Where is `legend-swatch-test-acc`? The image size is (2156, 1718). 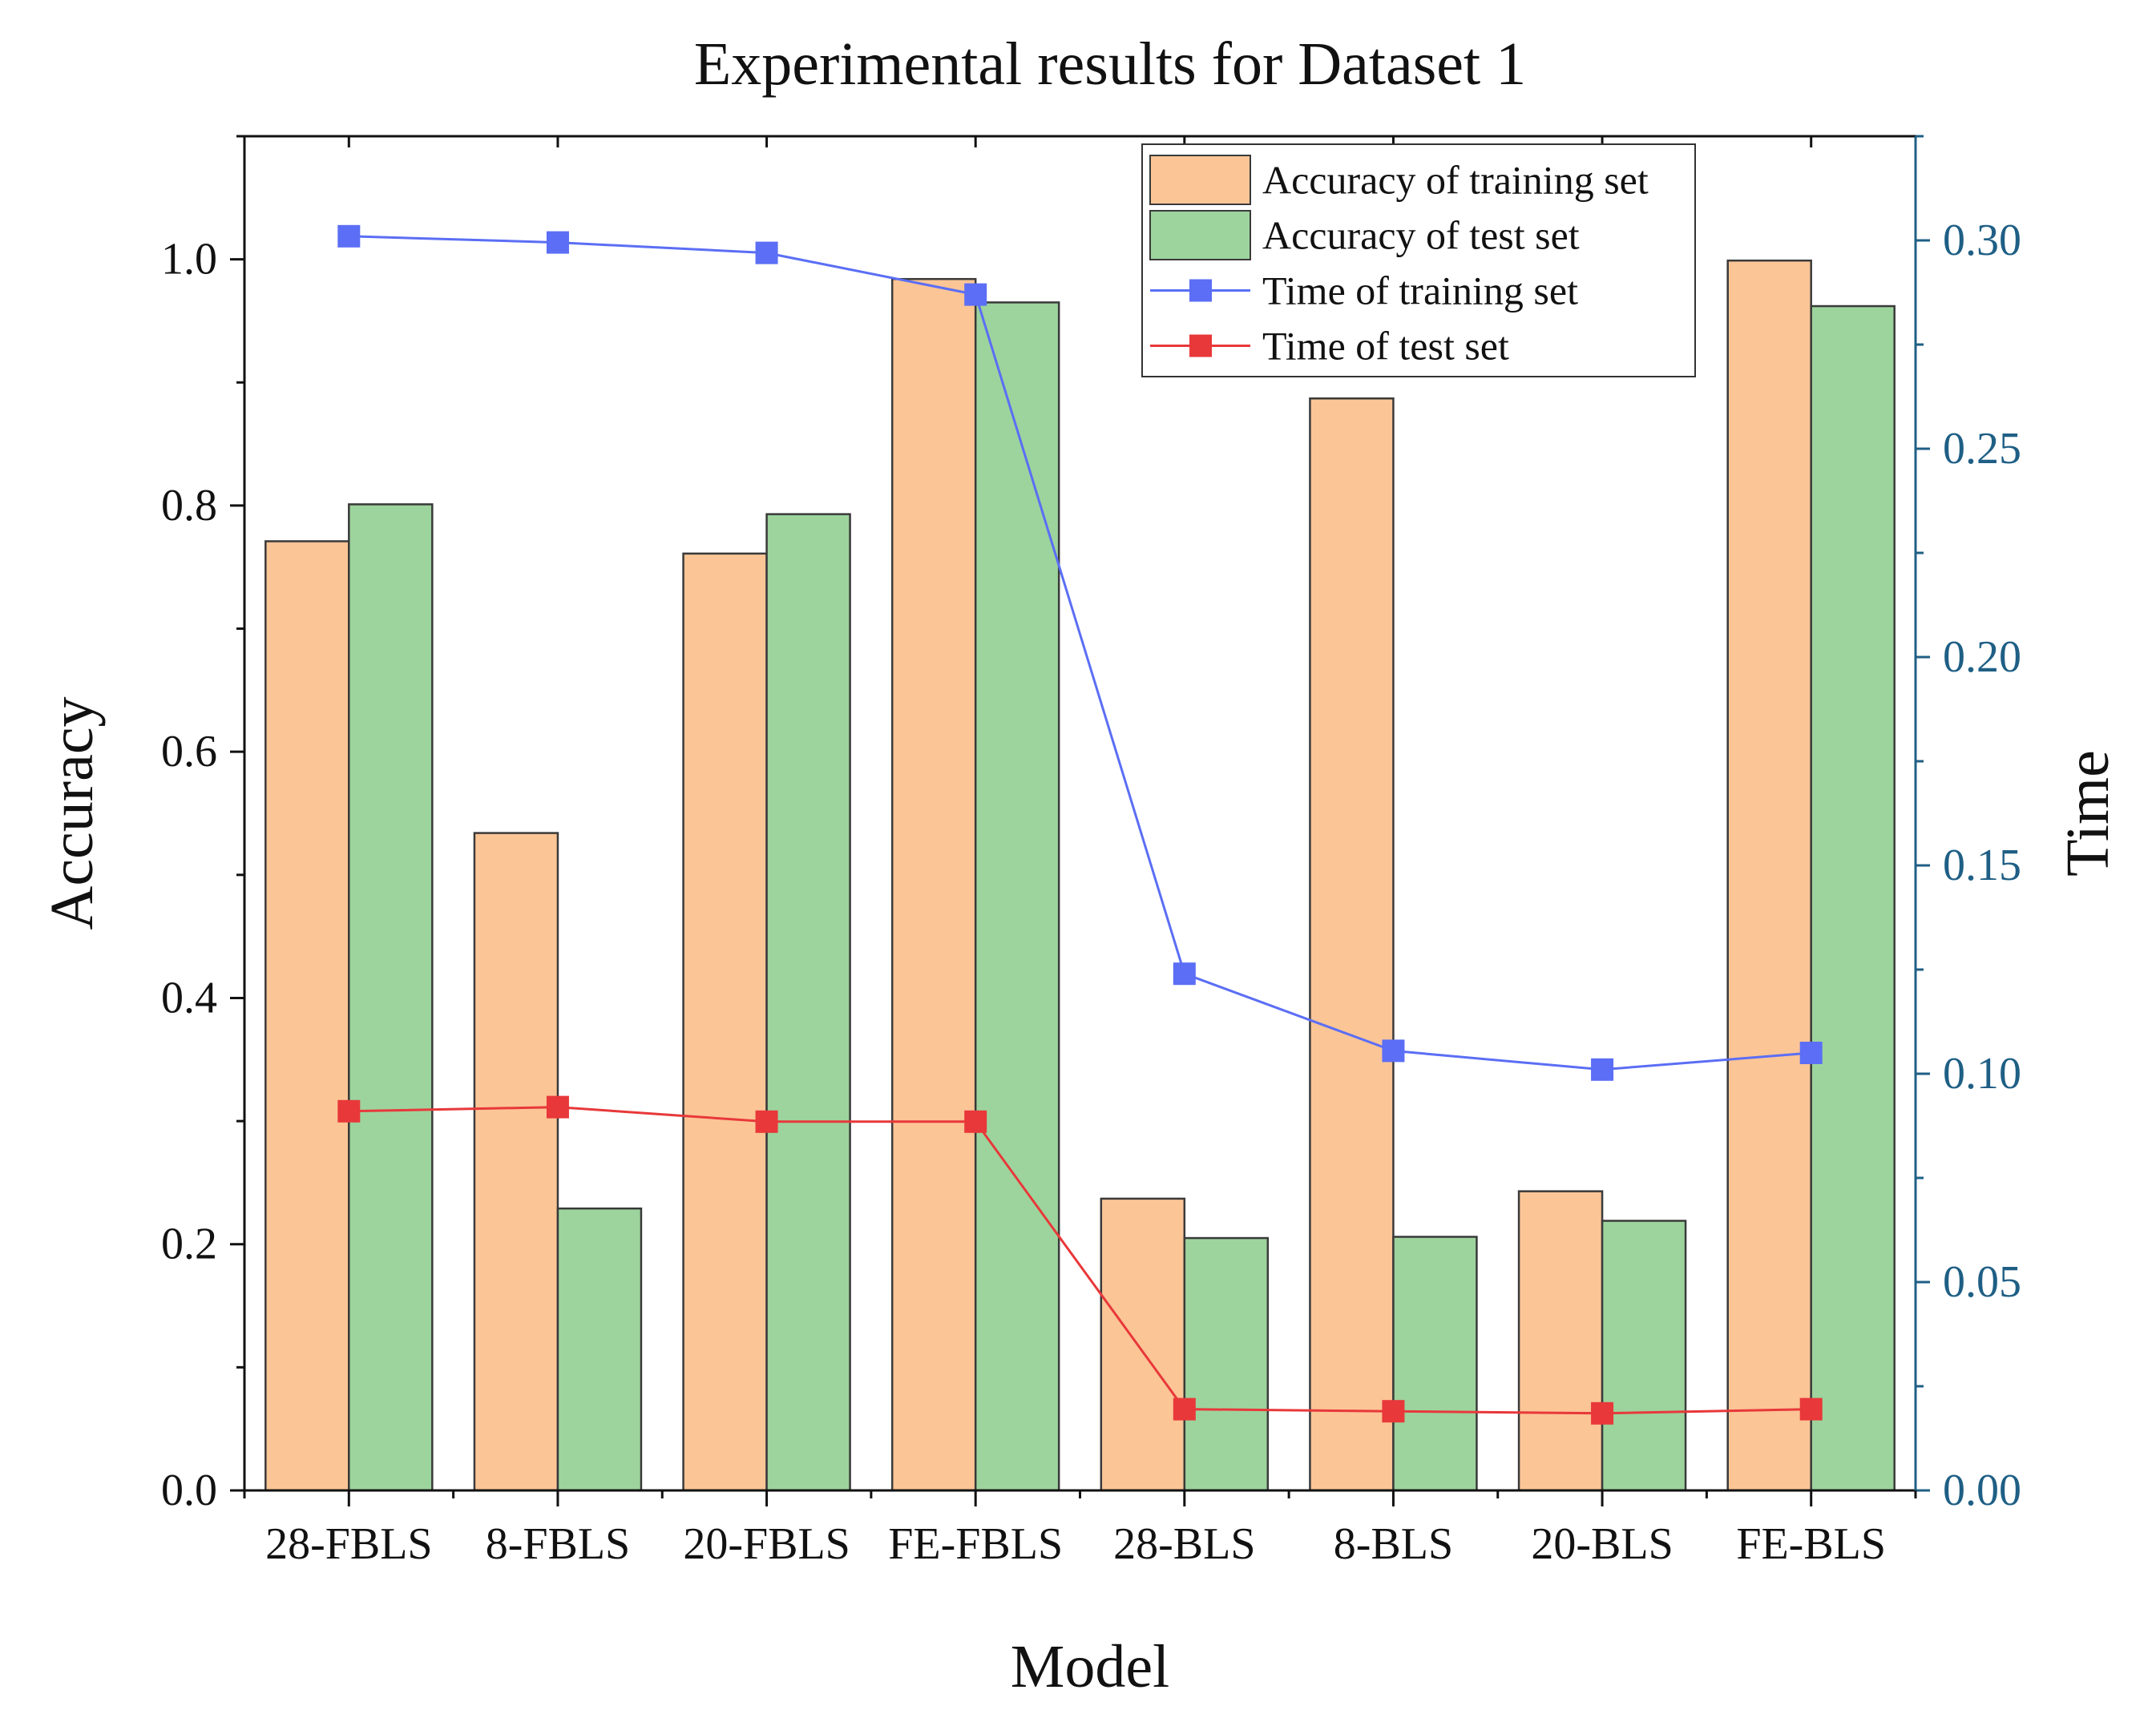 legend-swatch-test-acc is located at coordinates (1200, 235).